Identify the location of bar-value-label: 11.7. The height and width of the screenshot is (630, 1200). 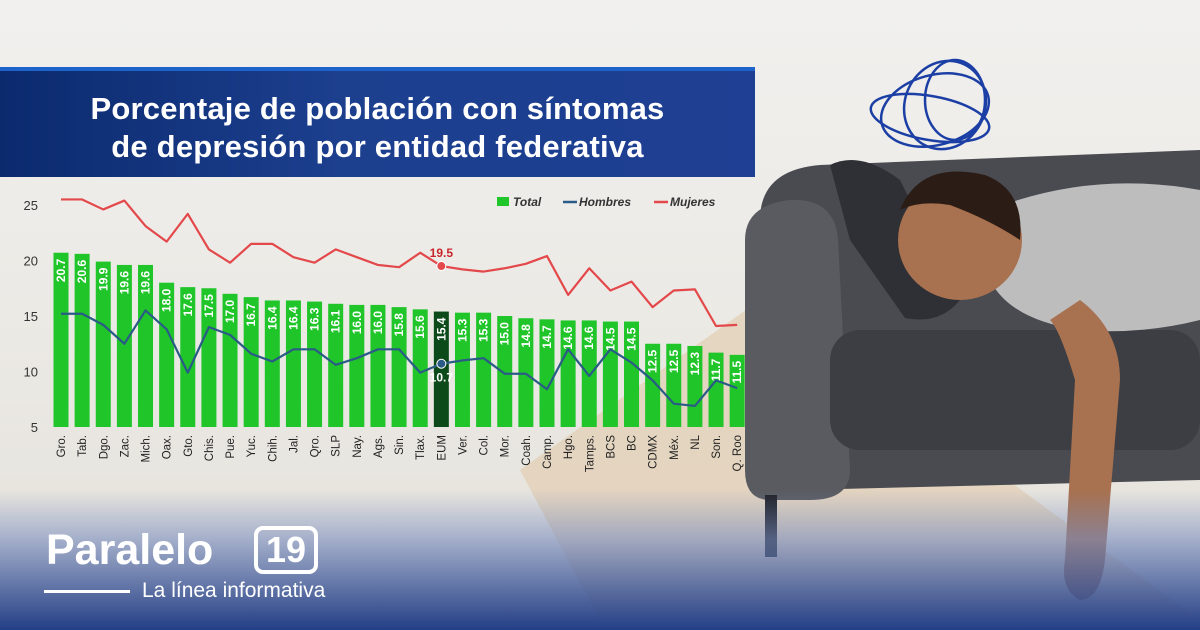
(716, 369).